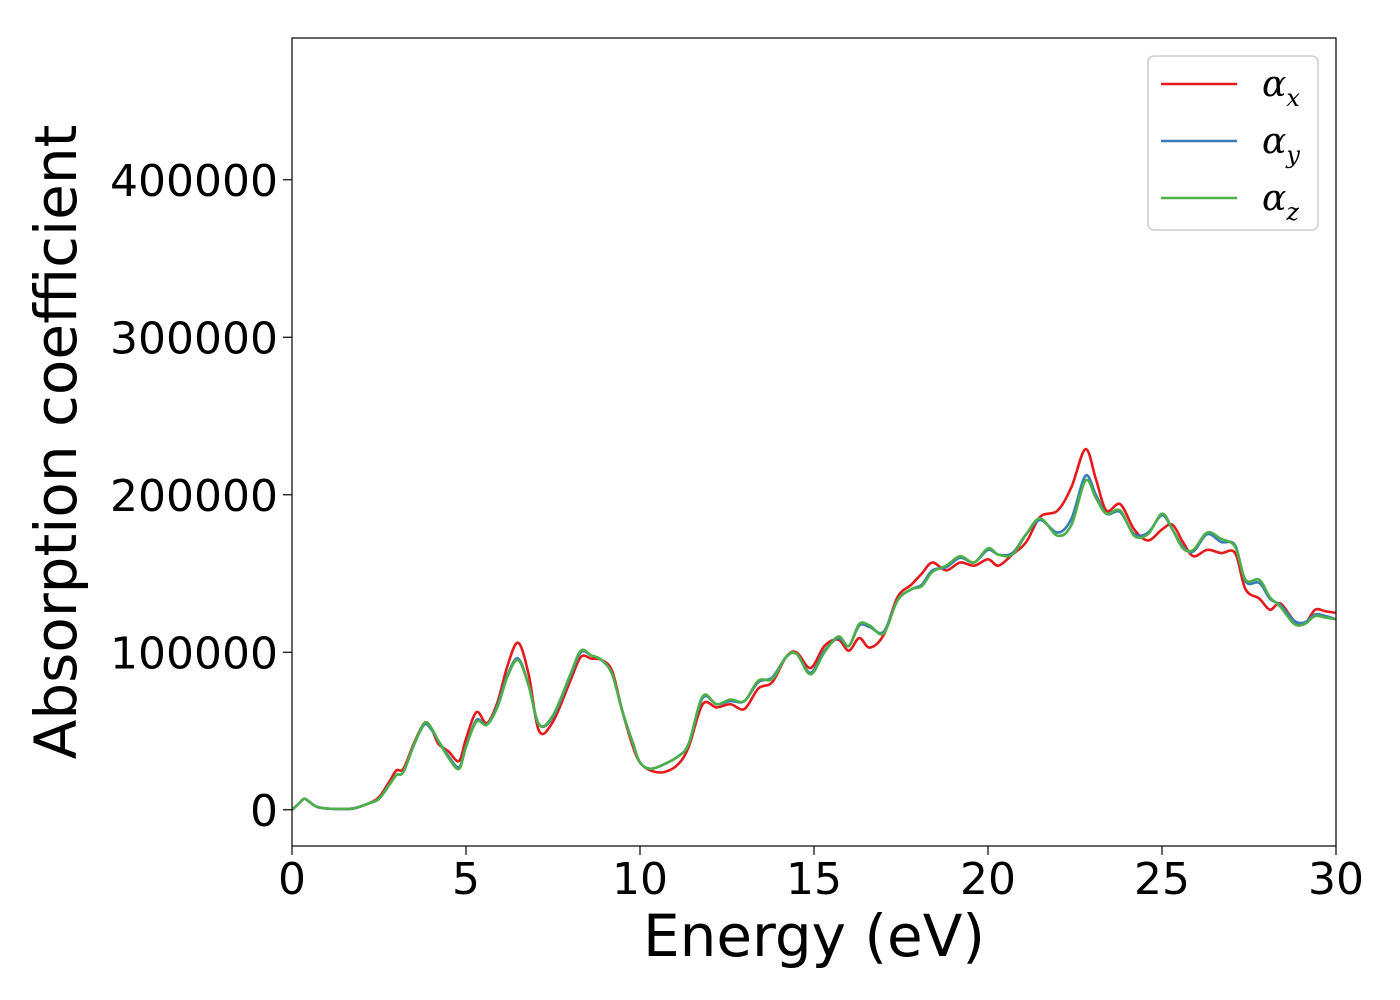  I want to click on legend-label-x: αx, so click(1281, 88).